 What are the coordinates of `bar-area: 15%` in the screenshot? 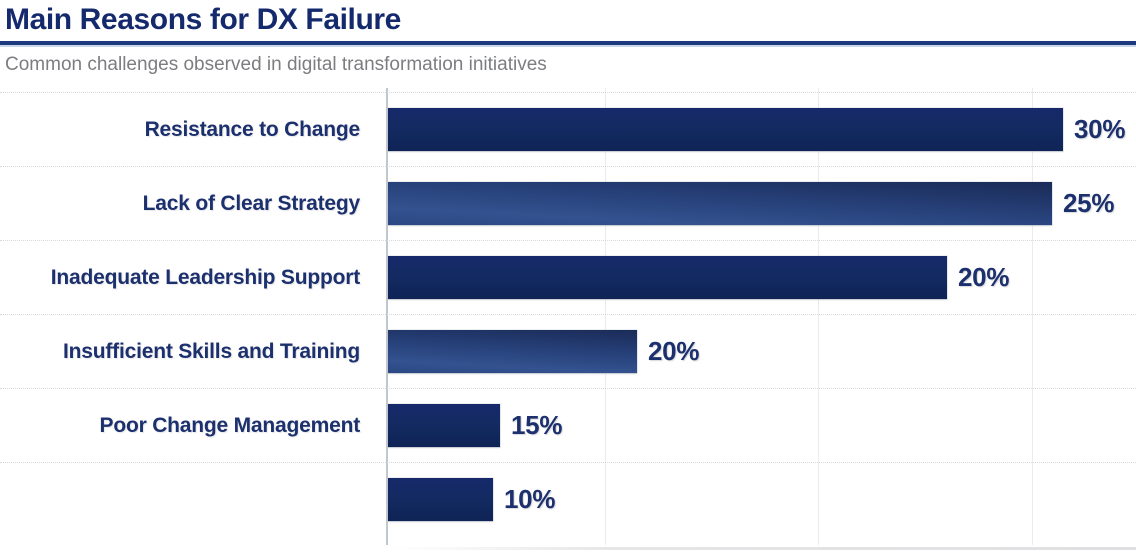 It's located at (756, 425).